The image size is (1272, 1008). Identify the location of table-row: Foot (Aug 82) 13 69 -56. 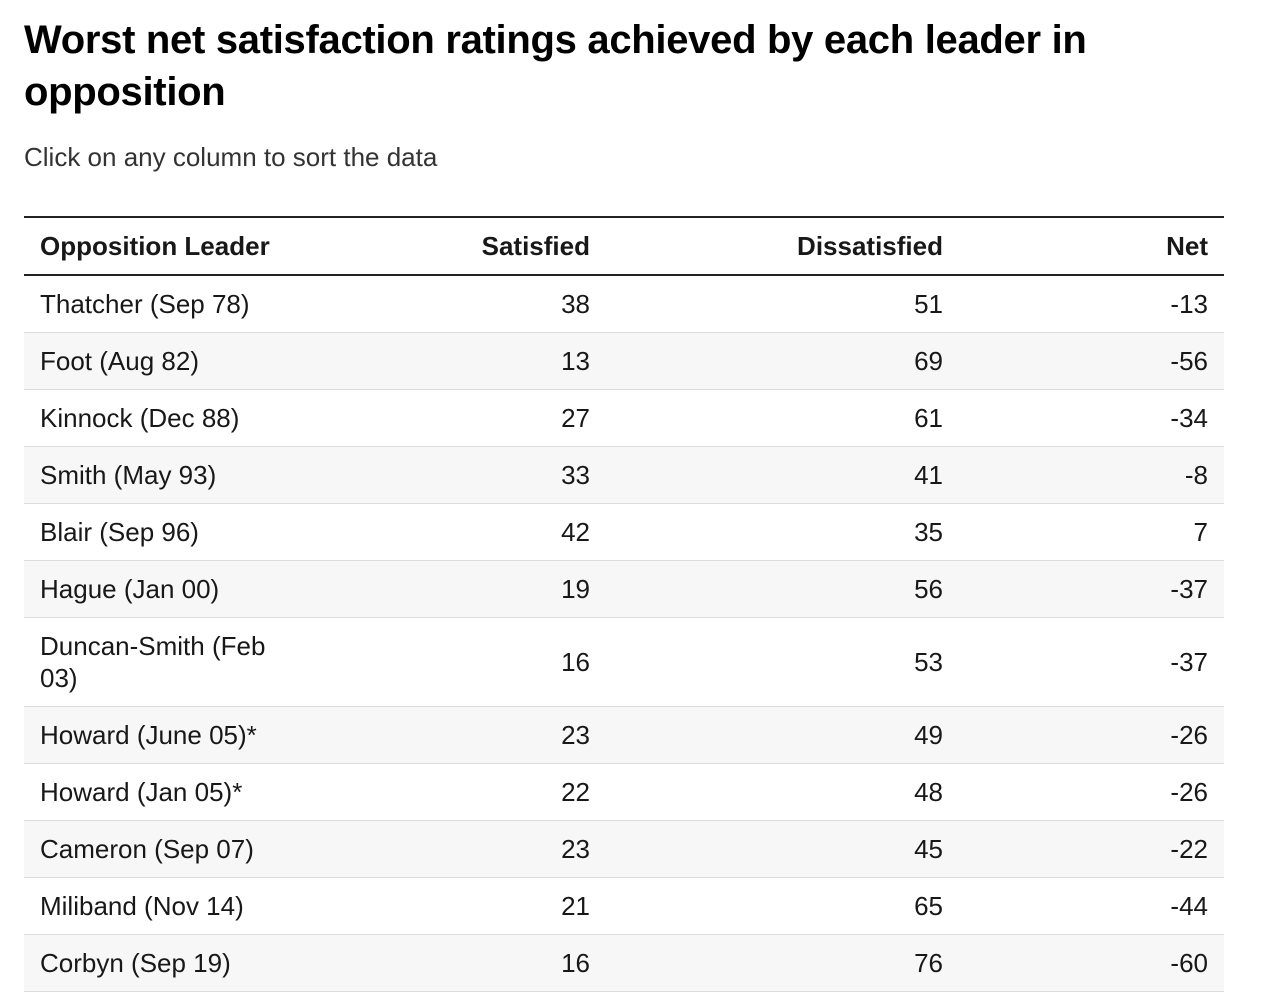
(624, 361).